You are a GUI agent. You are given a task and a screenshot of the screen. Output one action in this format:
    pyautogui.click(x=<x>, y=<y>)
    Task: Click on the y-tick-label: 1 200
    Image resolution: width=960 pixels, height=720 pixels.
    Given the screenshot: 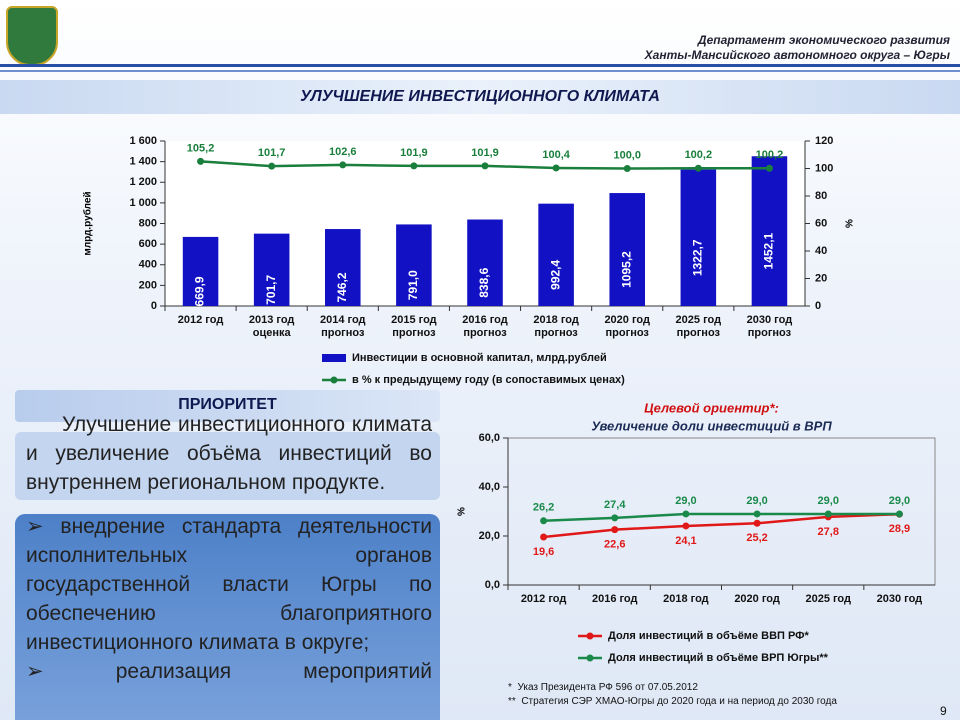 What is the action you would take?
    pyautogui.click(x=143, y=182)
    